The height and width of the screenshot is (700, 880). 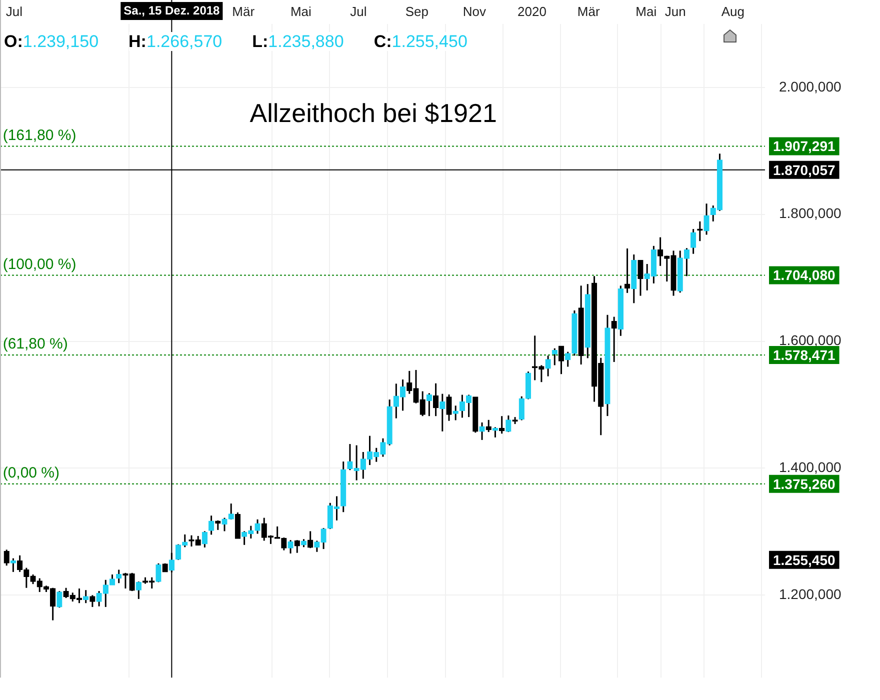 I want to click on annotation: (61,80 %), so click(x=35, y=344).